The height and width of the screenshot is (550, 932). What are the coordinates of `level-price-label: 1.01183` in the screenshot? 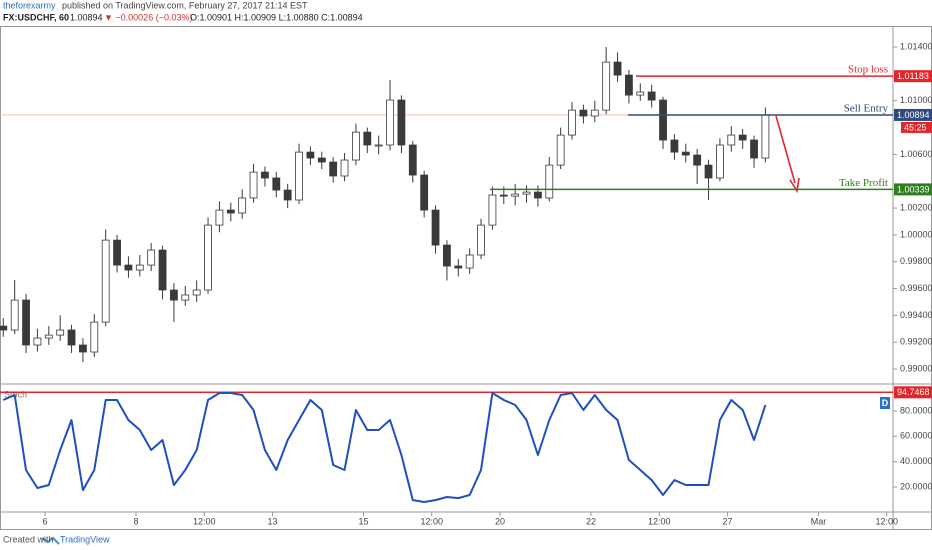 It's located at (913, 76).